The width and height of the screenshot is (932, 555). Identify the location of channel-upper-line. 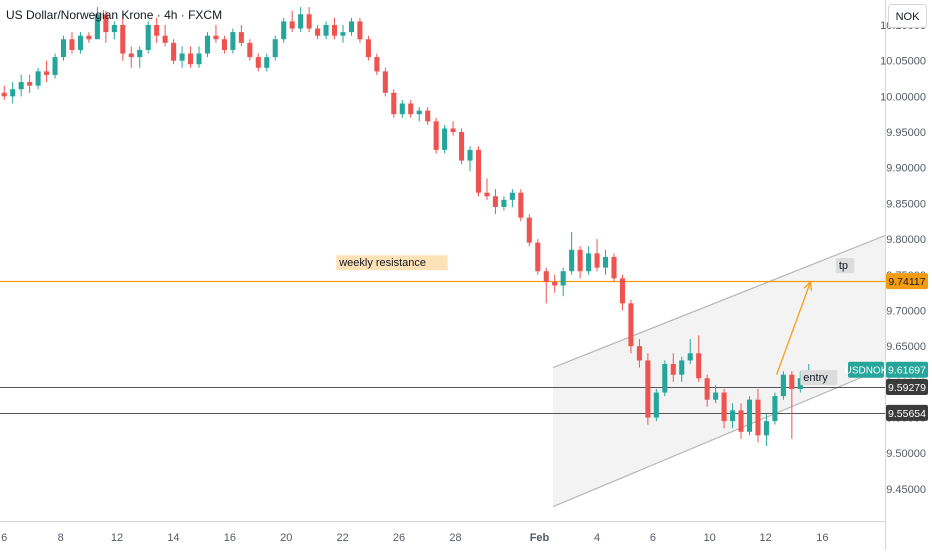
(719, 301).